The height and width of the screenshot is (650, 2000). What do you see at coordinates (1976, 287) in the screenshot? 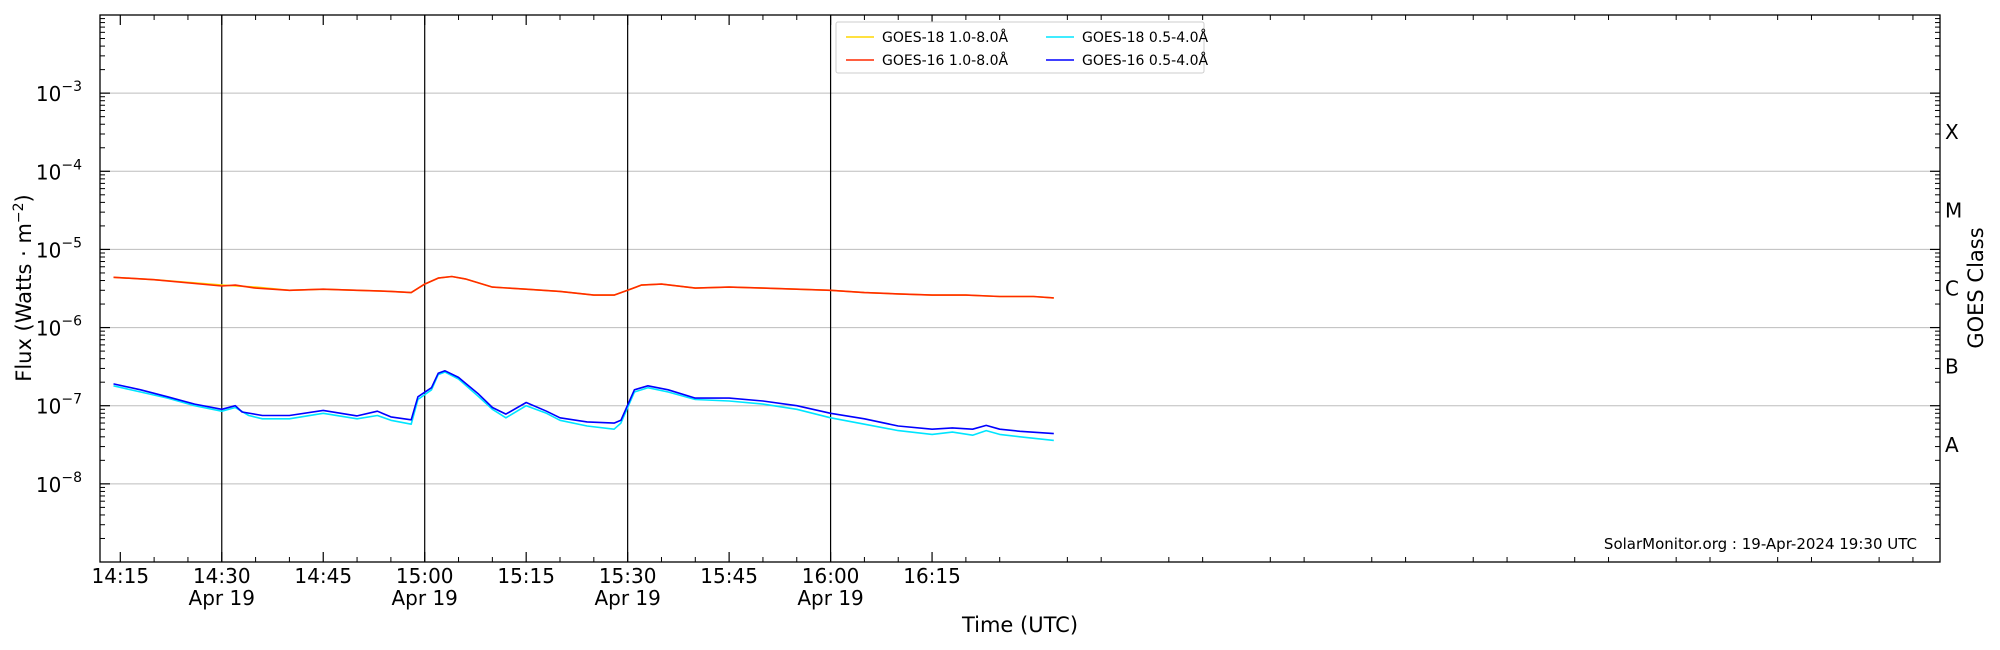
I see `right-axis-title: GOES Class` at bounding box center [1976, 287].